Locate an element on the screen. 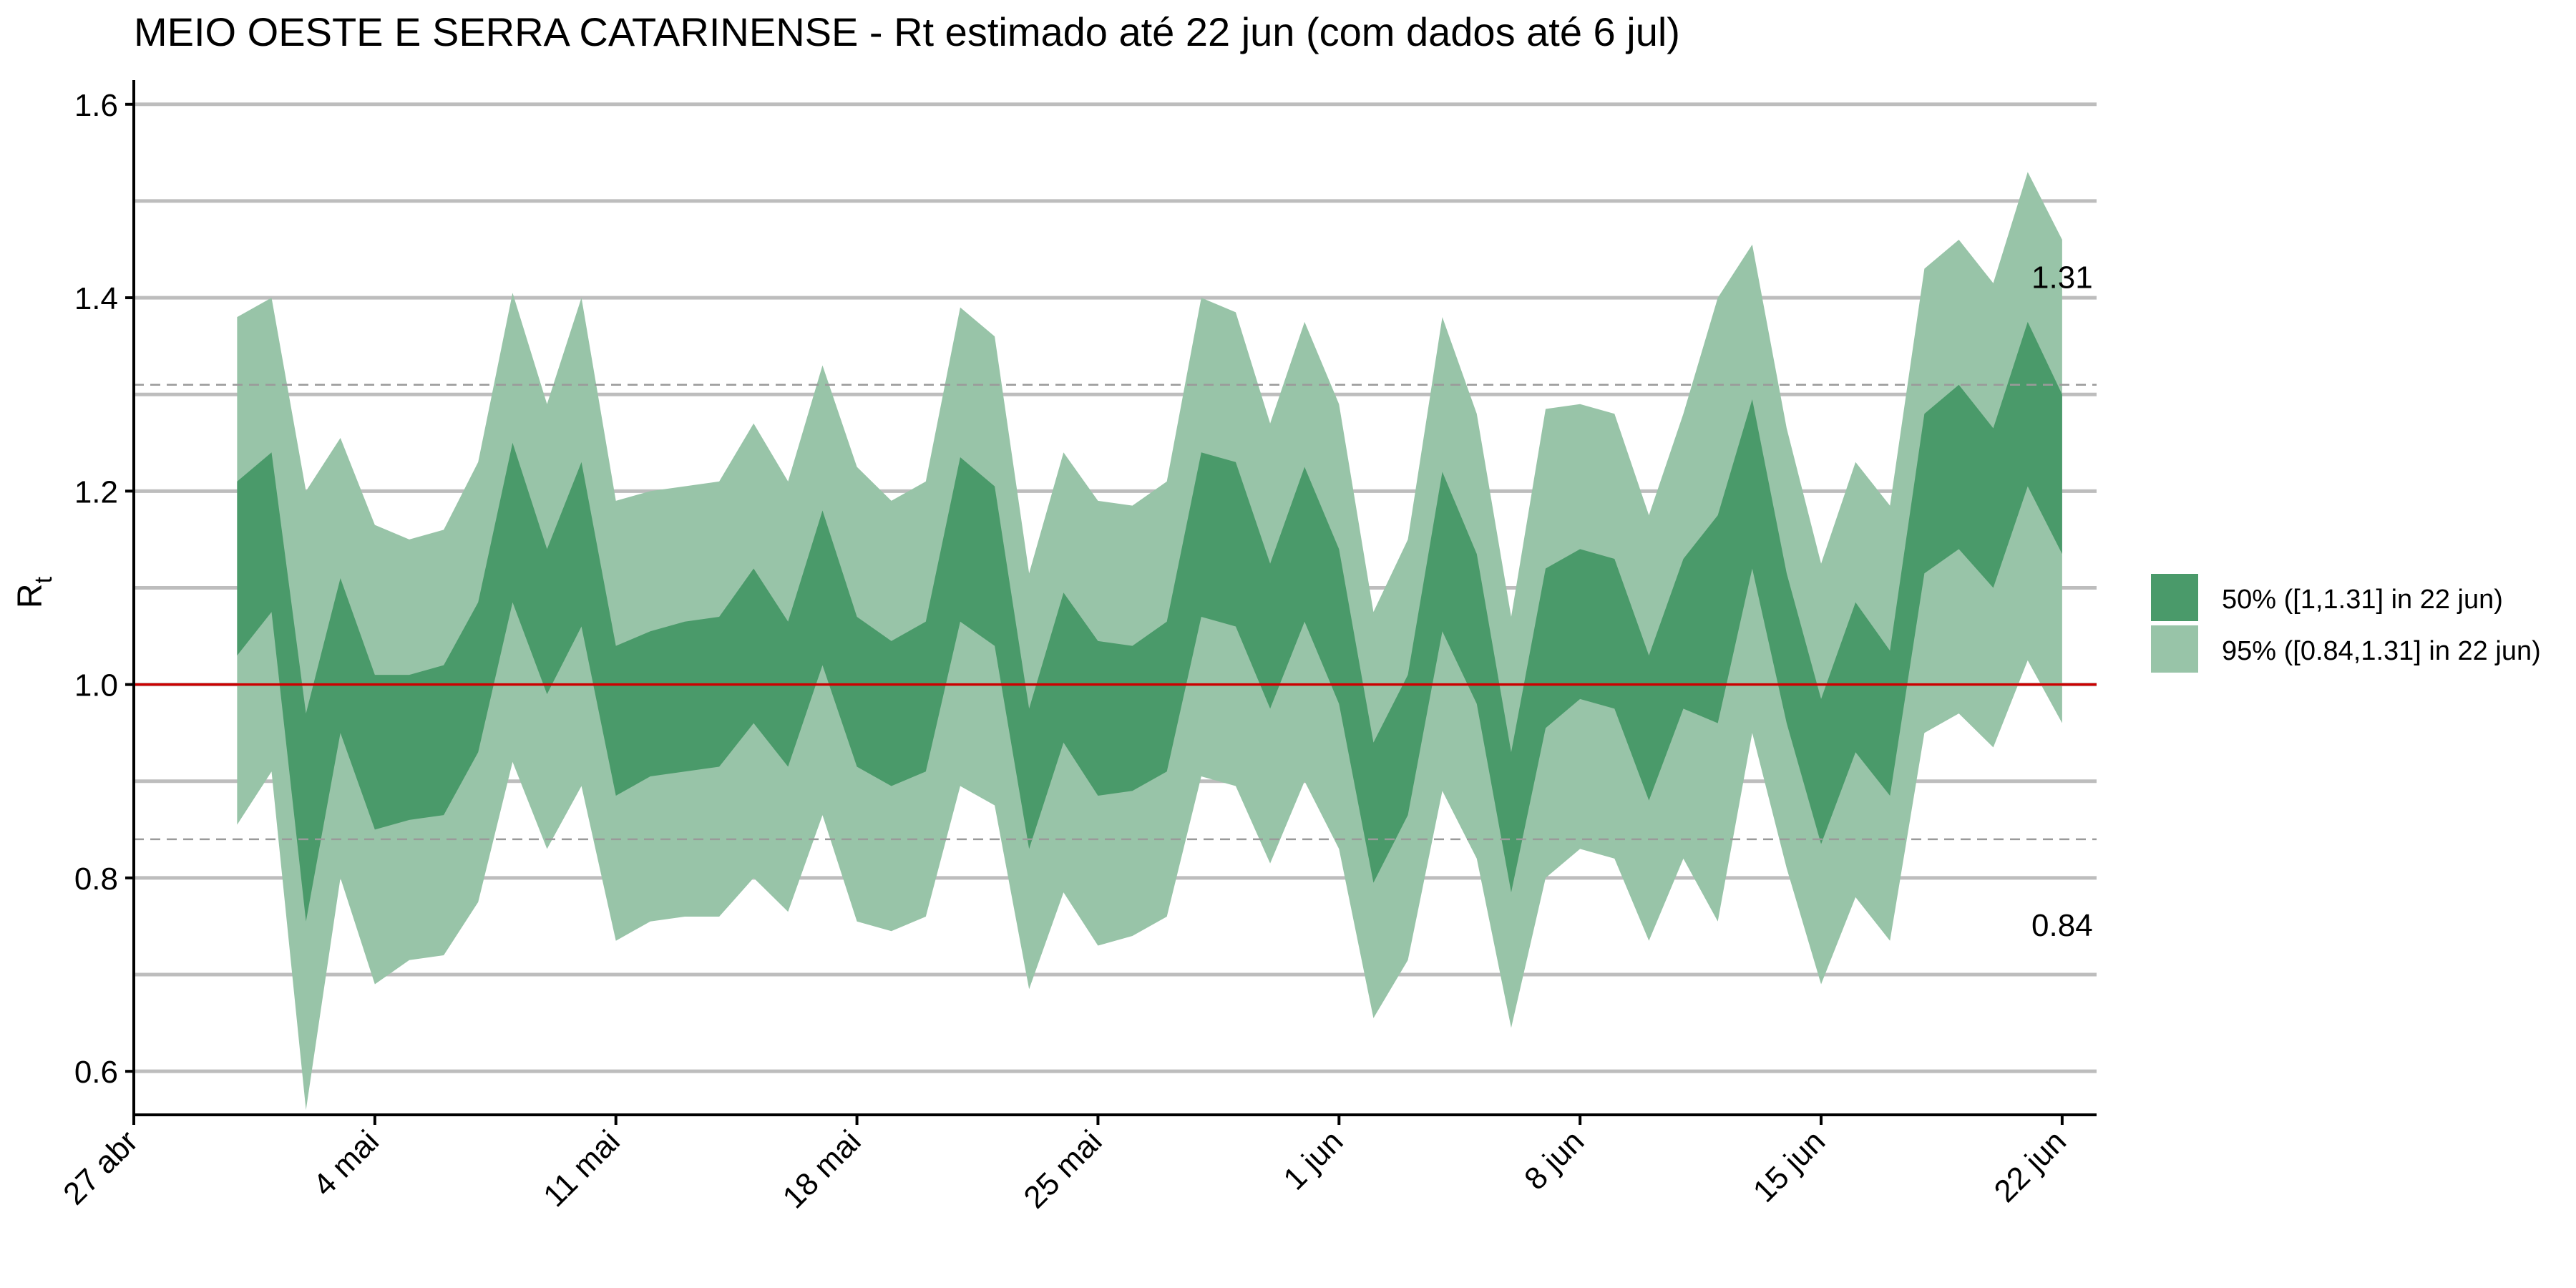 This screenshot has height=1288, width=2576. x-tick-label: 27 abr is located at coordinates (101, 1167).